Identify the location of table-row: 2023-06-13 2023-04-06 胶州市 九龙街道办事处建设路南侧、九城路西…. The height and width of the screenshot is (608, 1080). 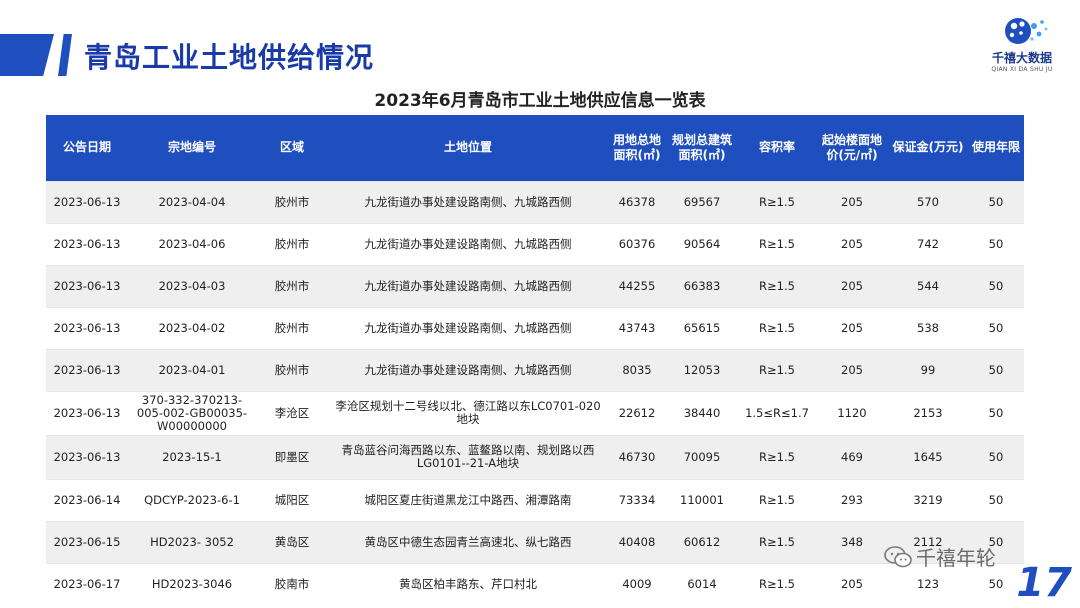
(535, 243).